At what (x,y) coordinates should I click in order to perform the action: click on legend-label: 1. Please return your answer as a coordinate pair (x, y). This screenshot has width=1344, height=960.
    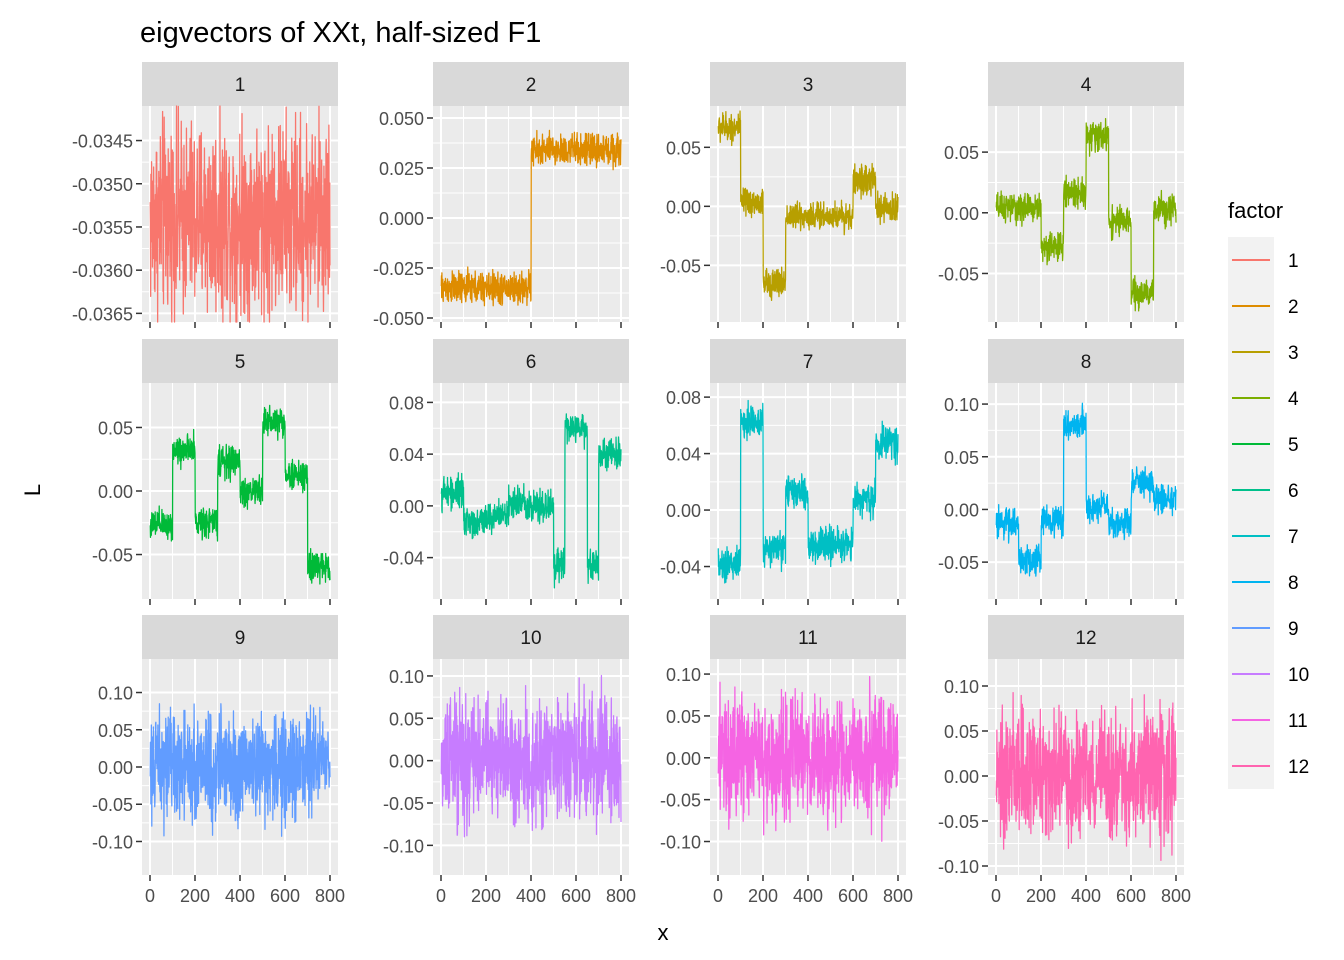
    Looking at the image, I should click on (1293, 261).